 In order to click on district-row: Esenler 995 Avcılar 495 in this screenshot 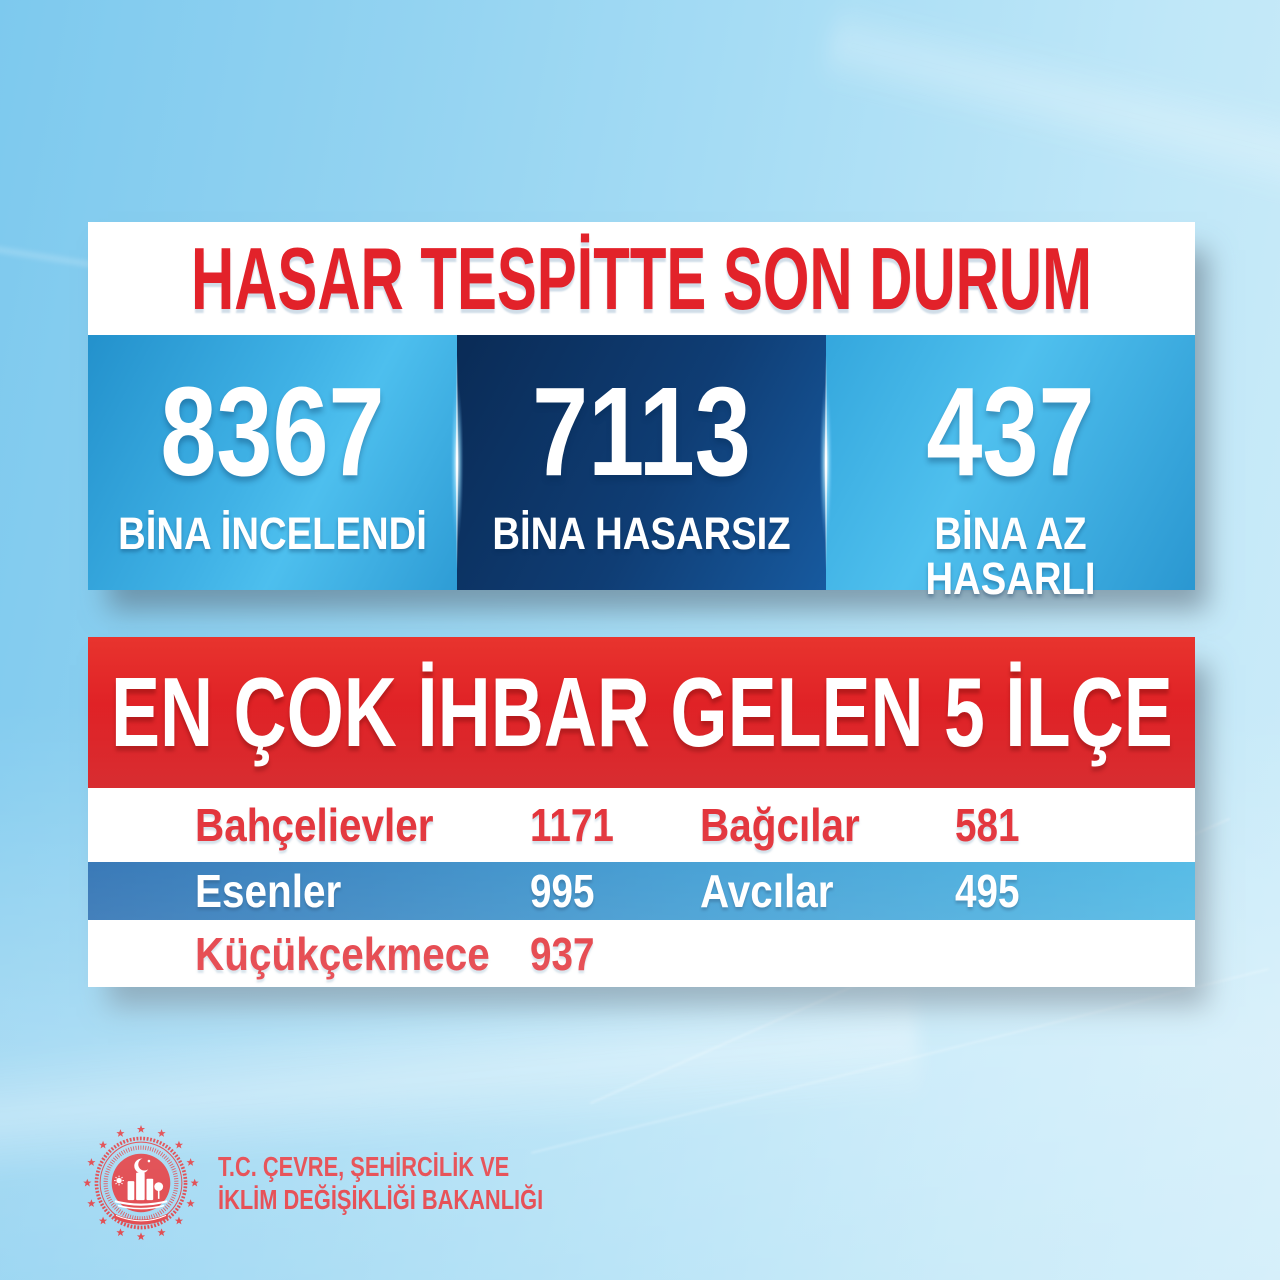, I will do `click(641, 891)`.